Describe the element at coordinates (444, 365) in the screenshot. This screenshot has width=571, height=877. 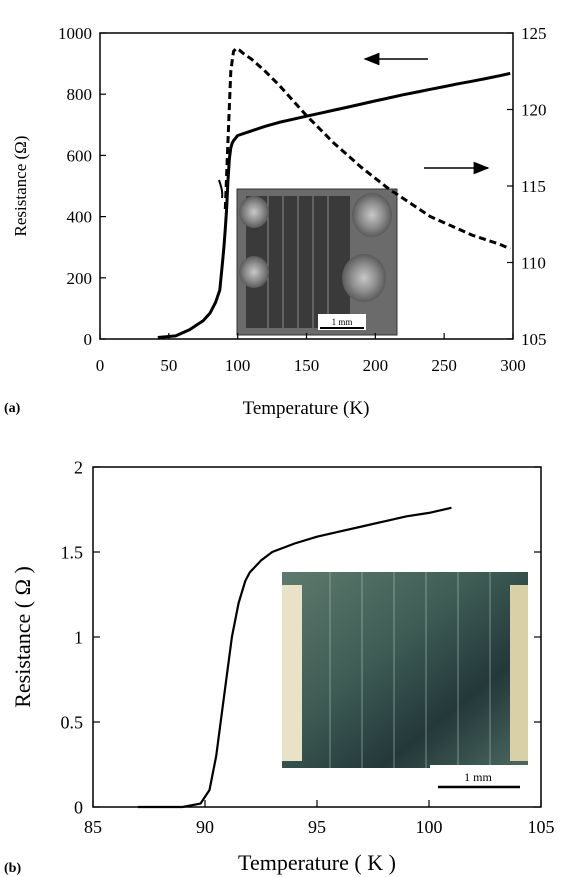
I see `x-tick-label: 250` at that location.